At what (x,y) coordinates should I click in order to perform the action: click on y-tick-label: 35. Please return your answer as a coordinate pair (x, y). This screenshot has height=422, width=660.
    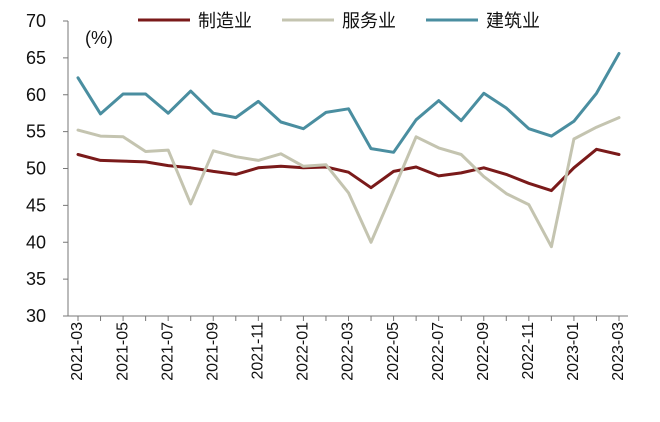
    Looking at the image, I should click on (36, 279).